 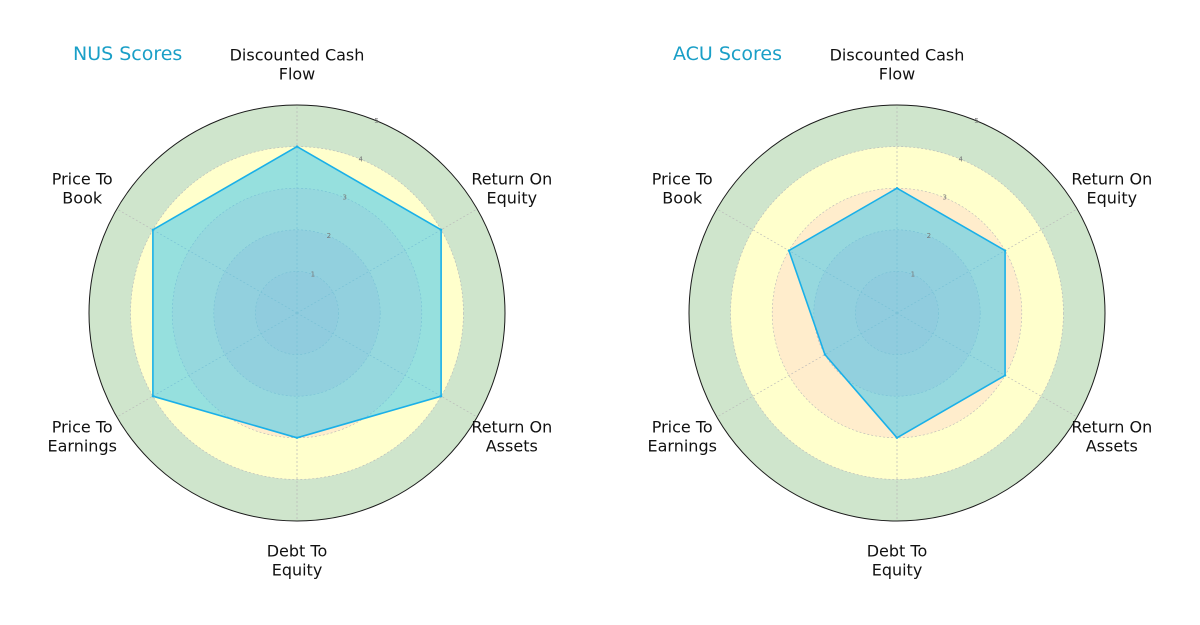 I want to click on spoke-price-to-earnings, so click(x=807, y=365).